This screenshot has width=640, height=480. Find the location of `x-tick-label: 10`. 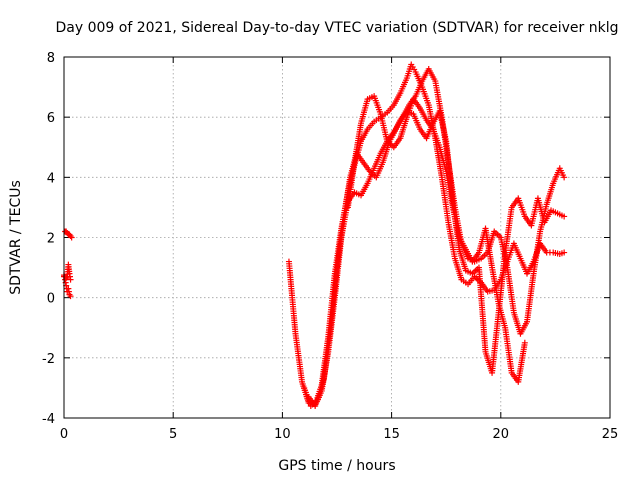

x-tick-label: 10 is located at coordinates (282, 434).